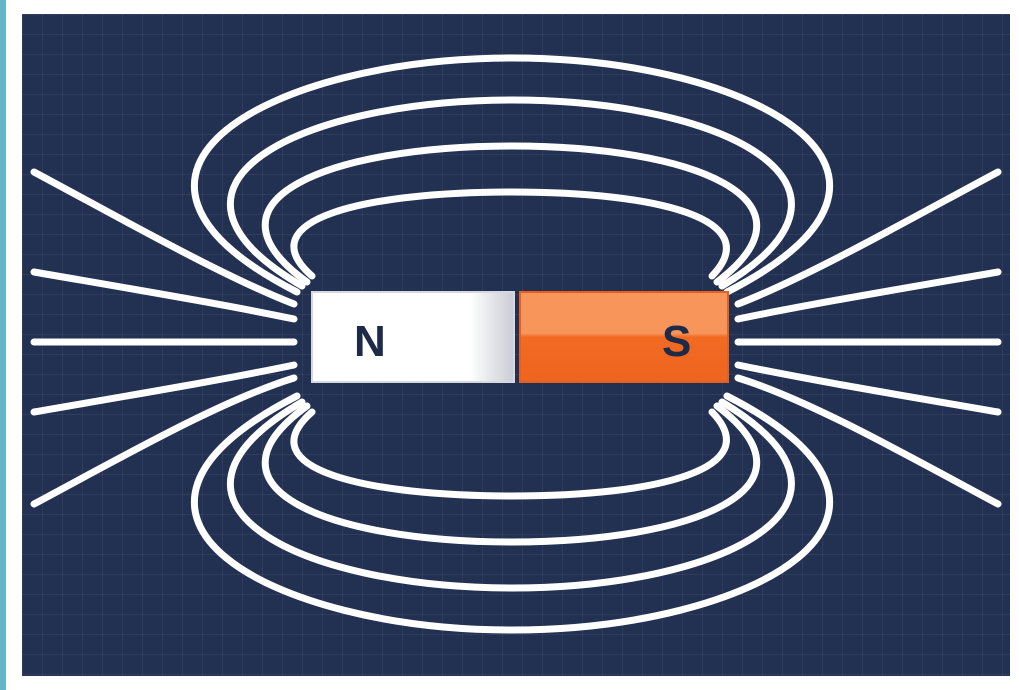 Image resolution: width=1019 pixels, height=690 pixels. I want to click on south-pole, so click(624, 337).